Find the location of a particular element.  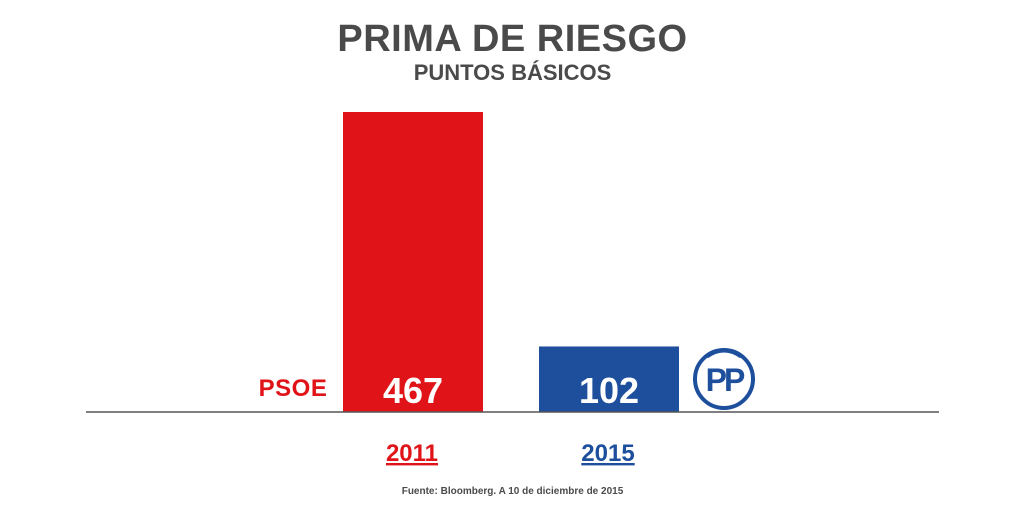

pp-logo-icon: PP is located at coordinates (724, 379).